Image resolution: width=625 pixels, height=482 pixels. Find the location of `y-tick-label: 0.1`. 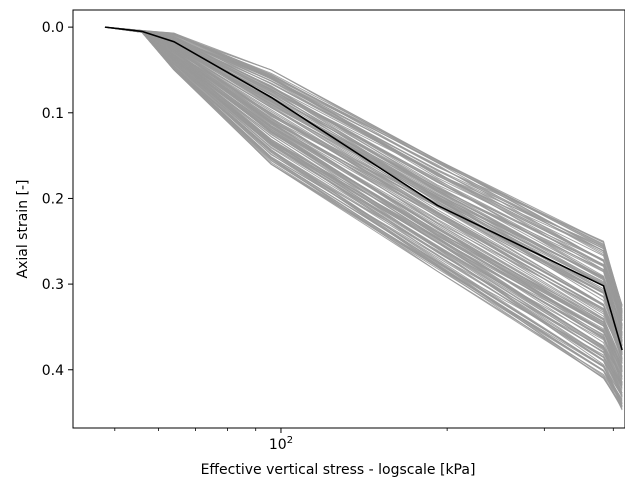

y-tick-label: 0.1 is located at coordinates (53, 114).